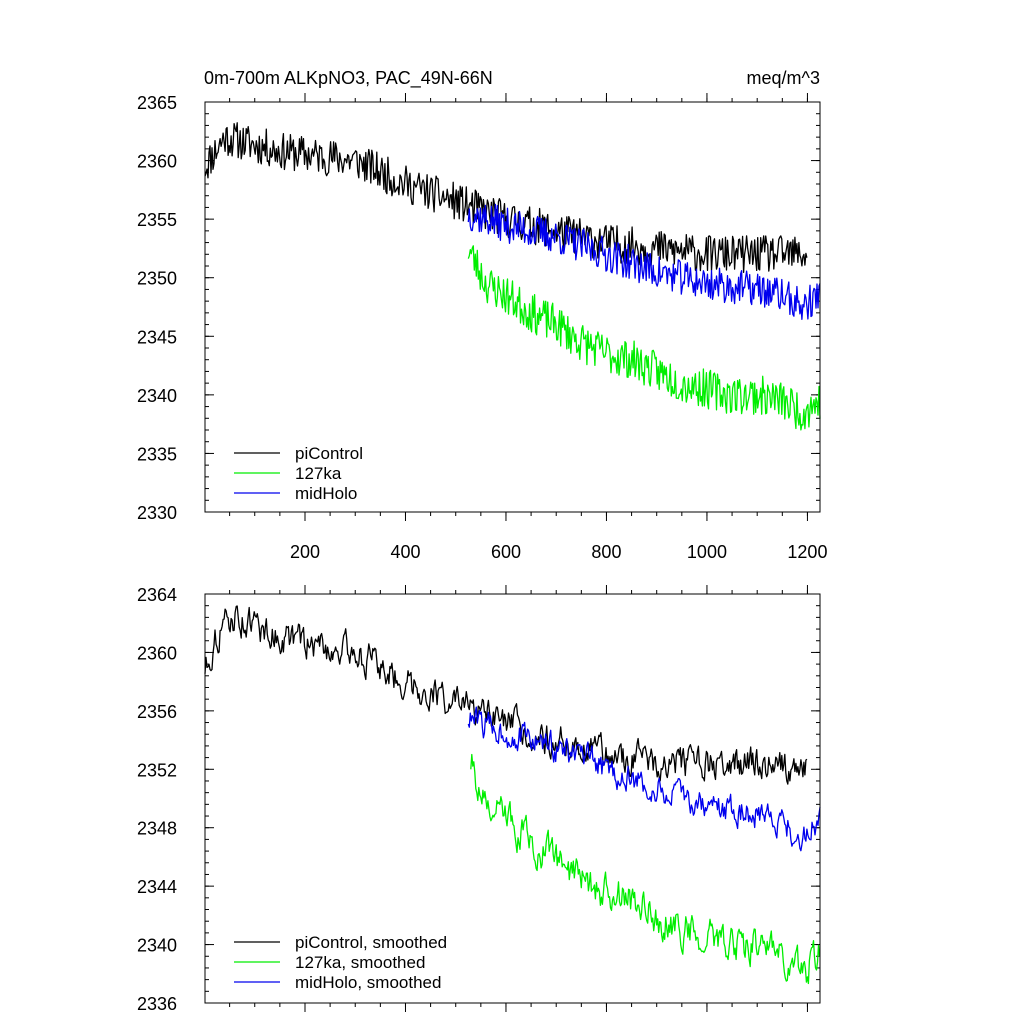 Image resolution: width=1024 pixels, height=1024 pixels. I want to click on x-tick-label: 400, so click(405, 552).